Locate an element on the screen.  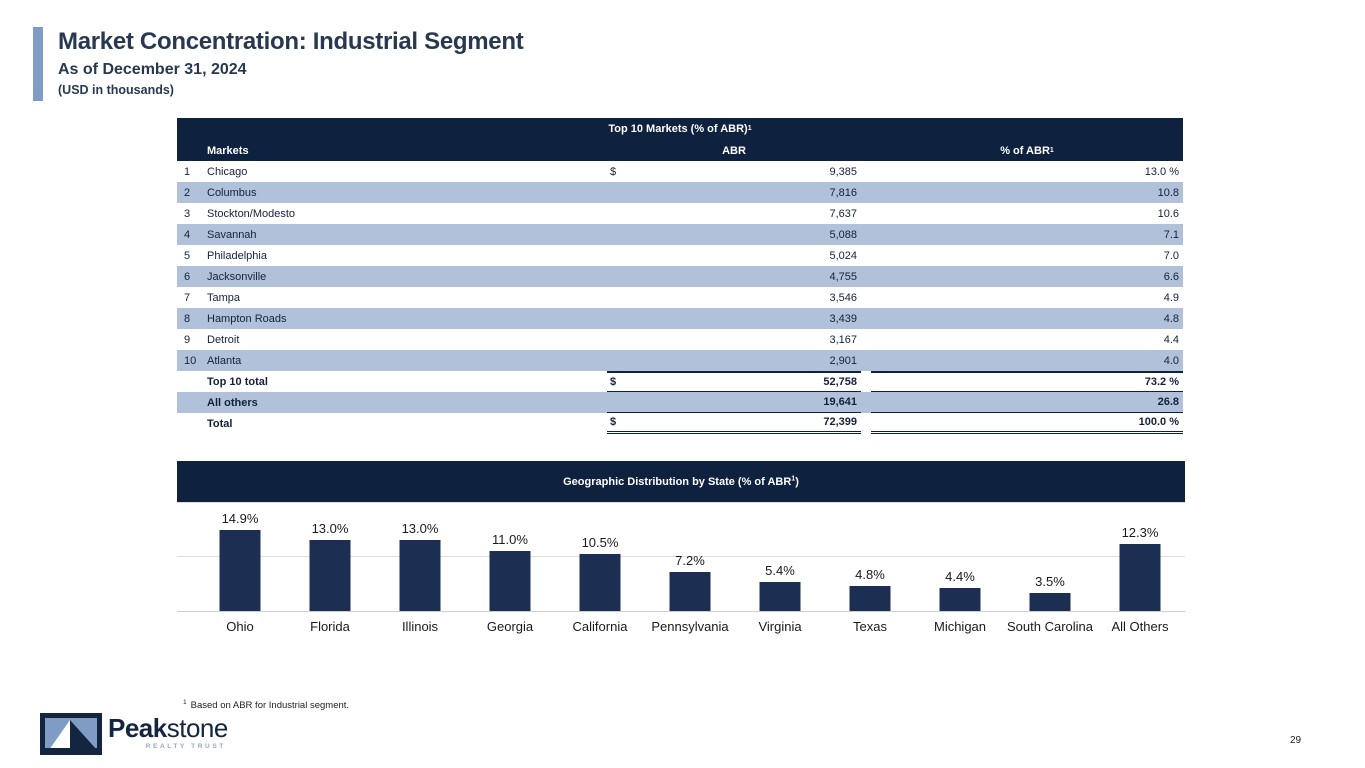
bar-slot: 13.0% is located at coordinates (420, 557).